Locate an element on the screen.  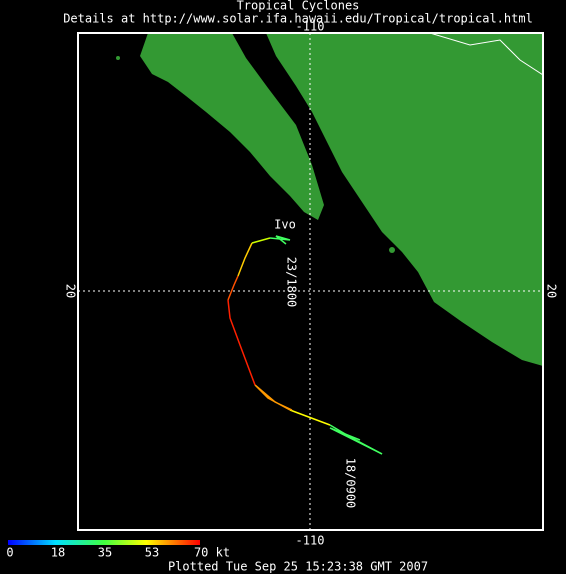
colorbar-label: 18 is located at coordinates (58, 553).